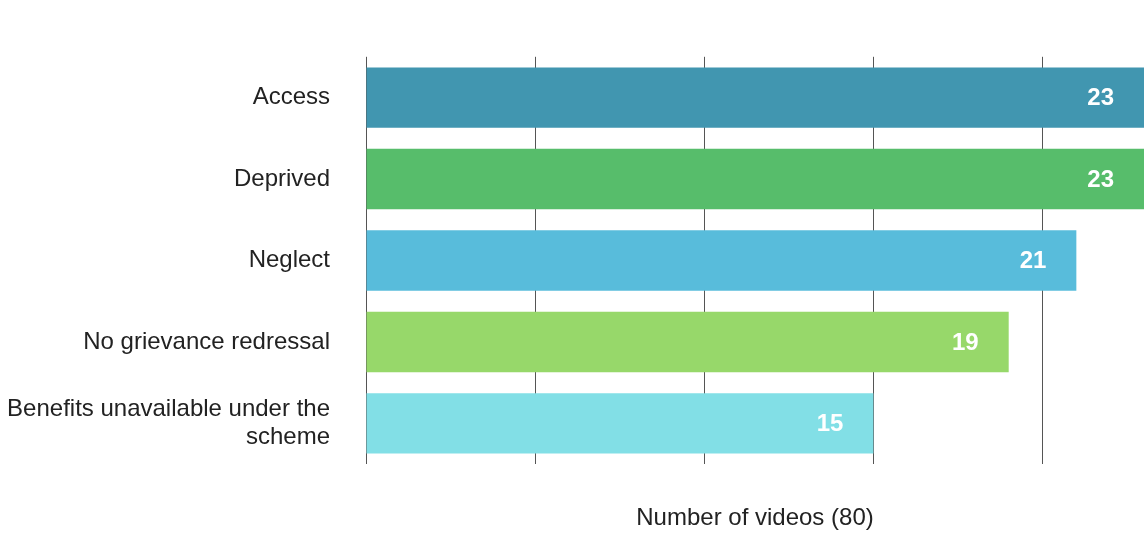 The height and width of the screenshot is (545, 1144). I want to click on data-label: 21, so click(1033, 260).